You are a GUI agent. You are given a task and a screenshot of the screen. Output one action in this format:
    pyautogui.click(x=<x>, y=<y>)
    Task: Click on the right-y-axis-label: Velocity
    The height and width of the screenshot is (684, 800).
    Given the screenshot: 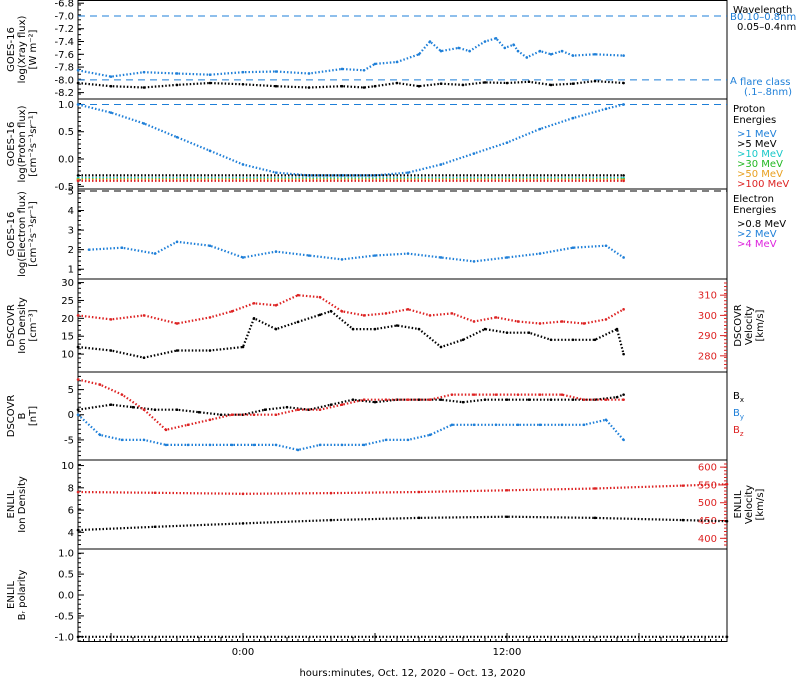 What is the action you would take?
    pyautogui.click(x=749, y=325)
    